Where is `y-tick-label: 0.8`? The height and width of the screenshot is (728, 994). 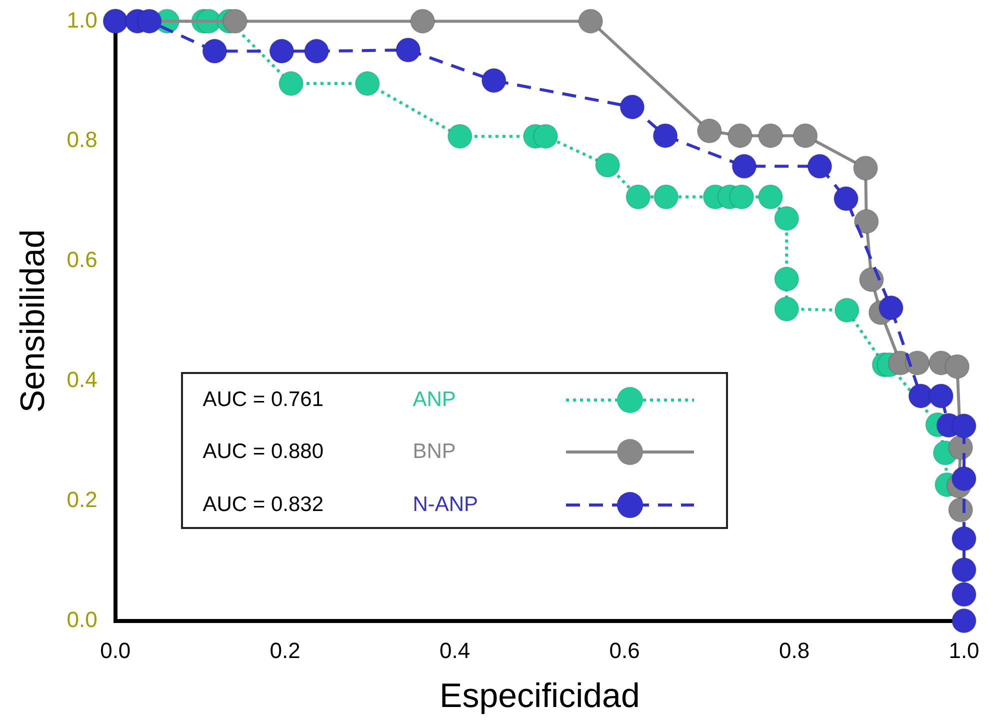 y-tick-label: 0.8 is located at coordinates (82, 139).